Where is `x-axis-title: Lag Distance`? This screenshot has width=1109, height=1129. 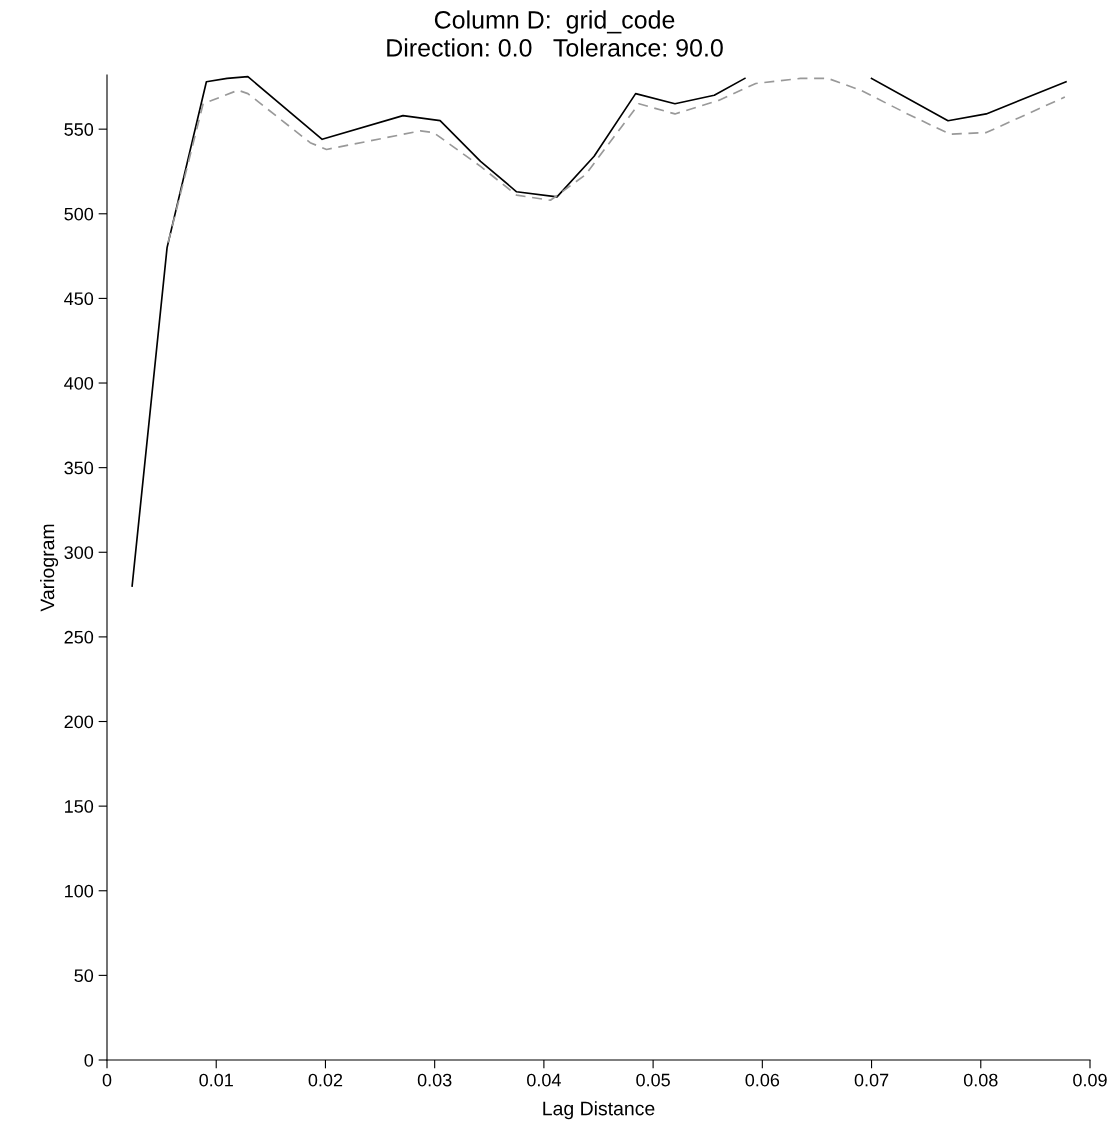 x-axis-title: Lag Distance is located at coordinates (599, 1110).